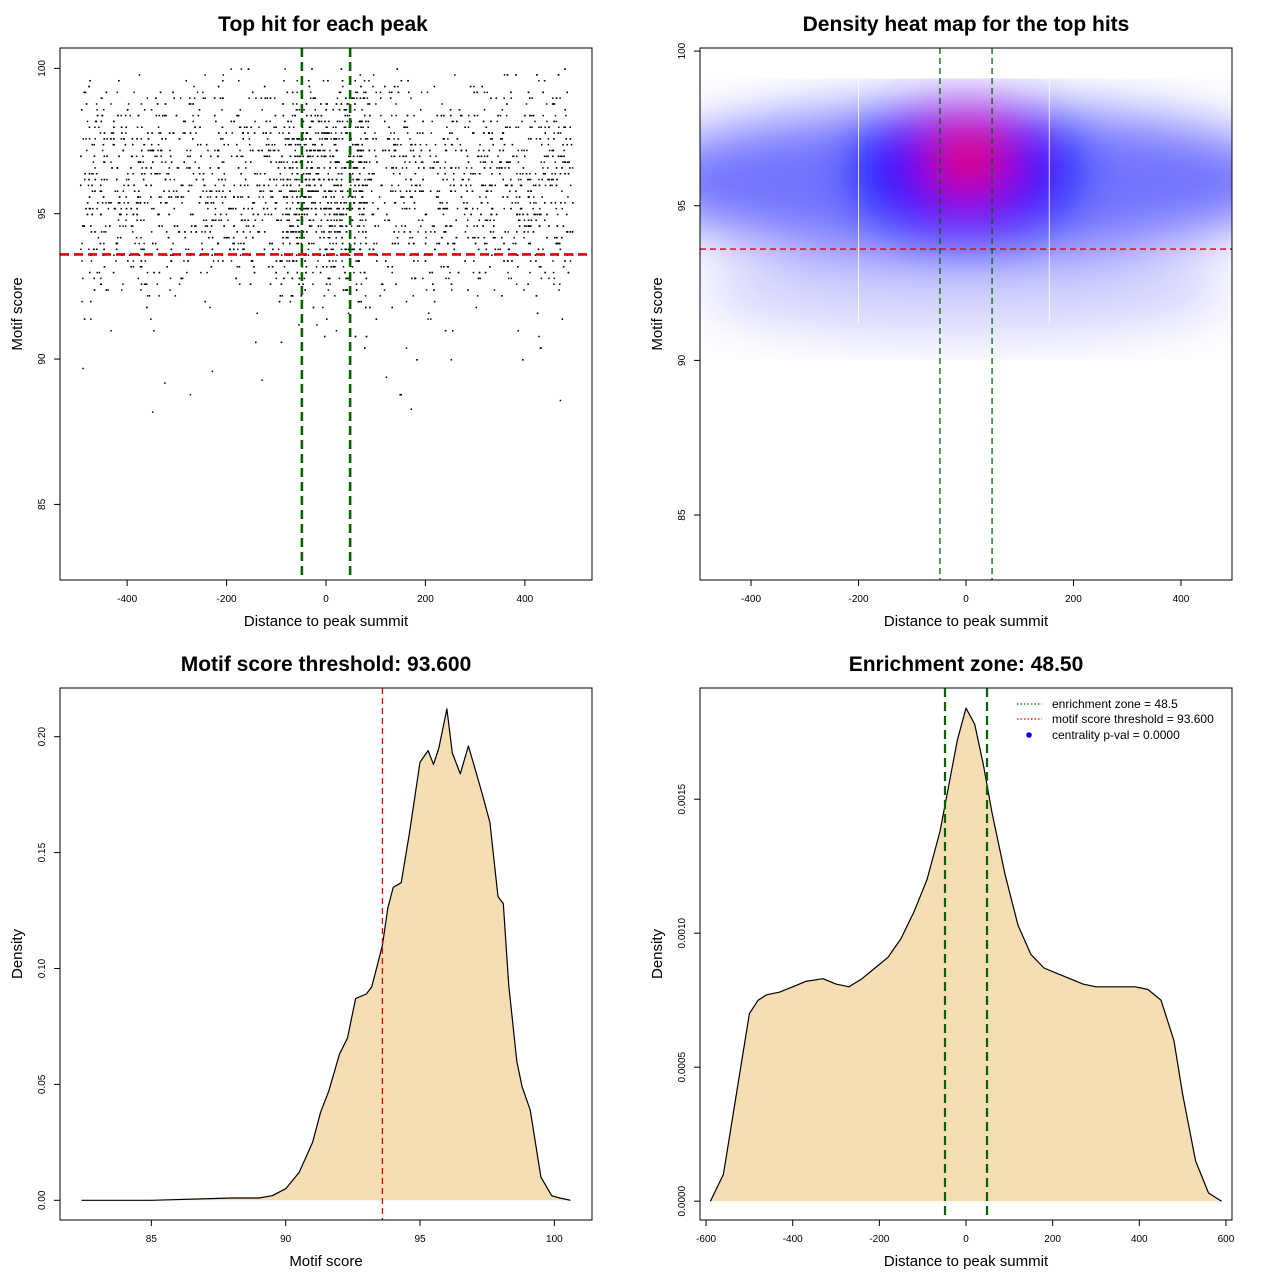  Describe the element at coordinates (968, 144) in the screenshot. I see `density-peak` at that location.